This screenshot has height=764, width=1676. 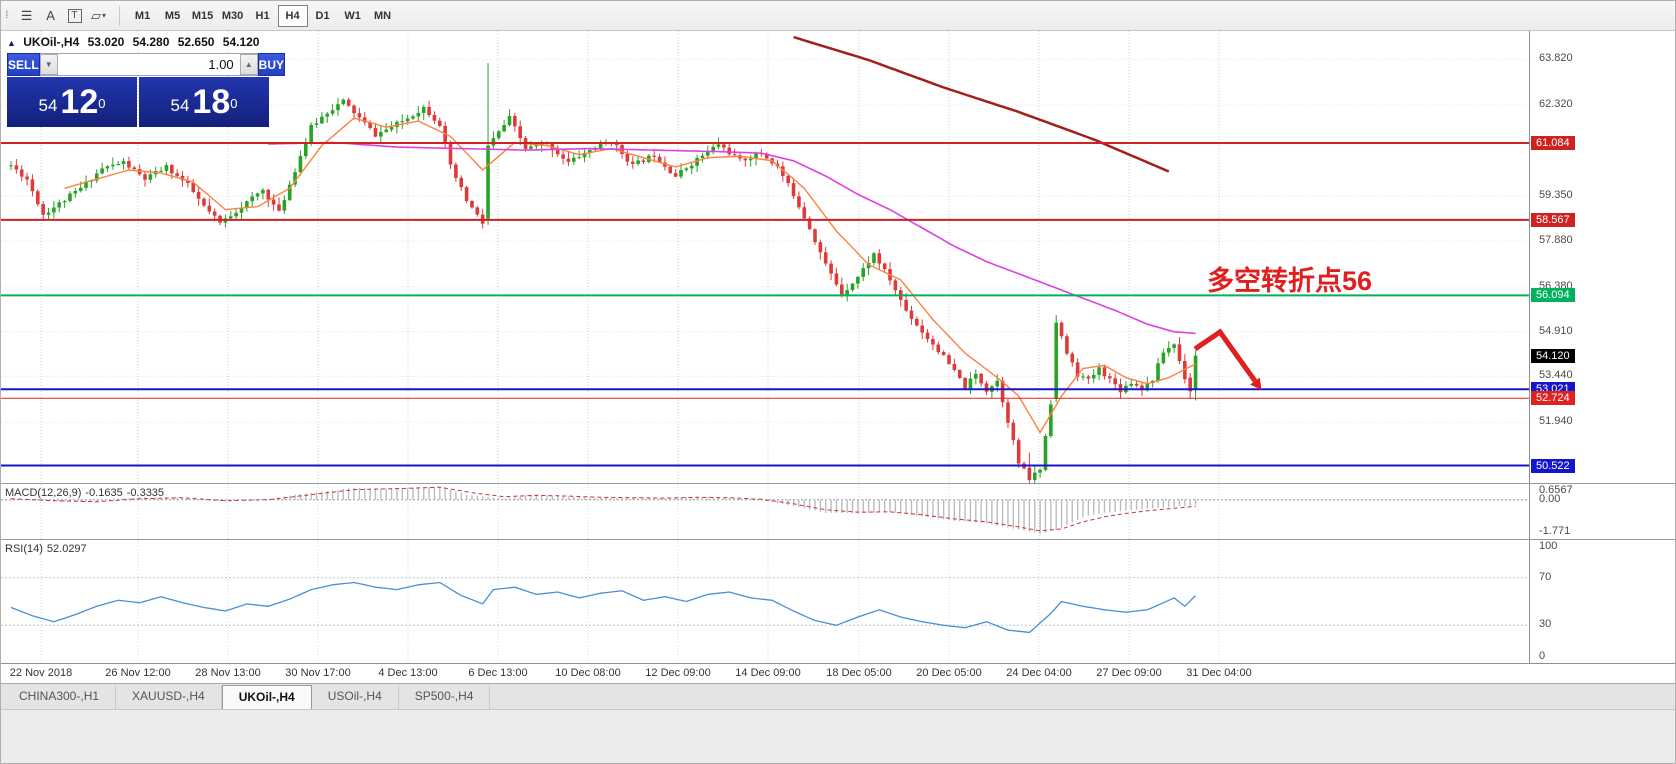 What do you see at coordinates (151, 42) in the screenshot?
I see `ohlc-high: 54.280` at bounding box center [151, 42].